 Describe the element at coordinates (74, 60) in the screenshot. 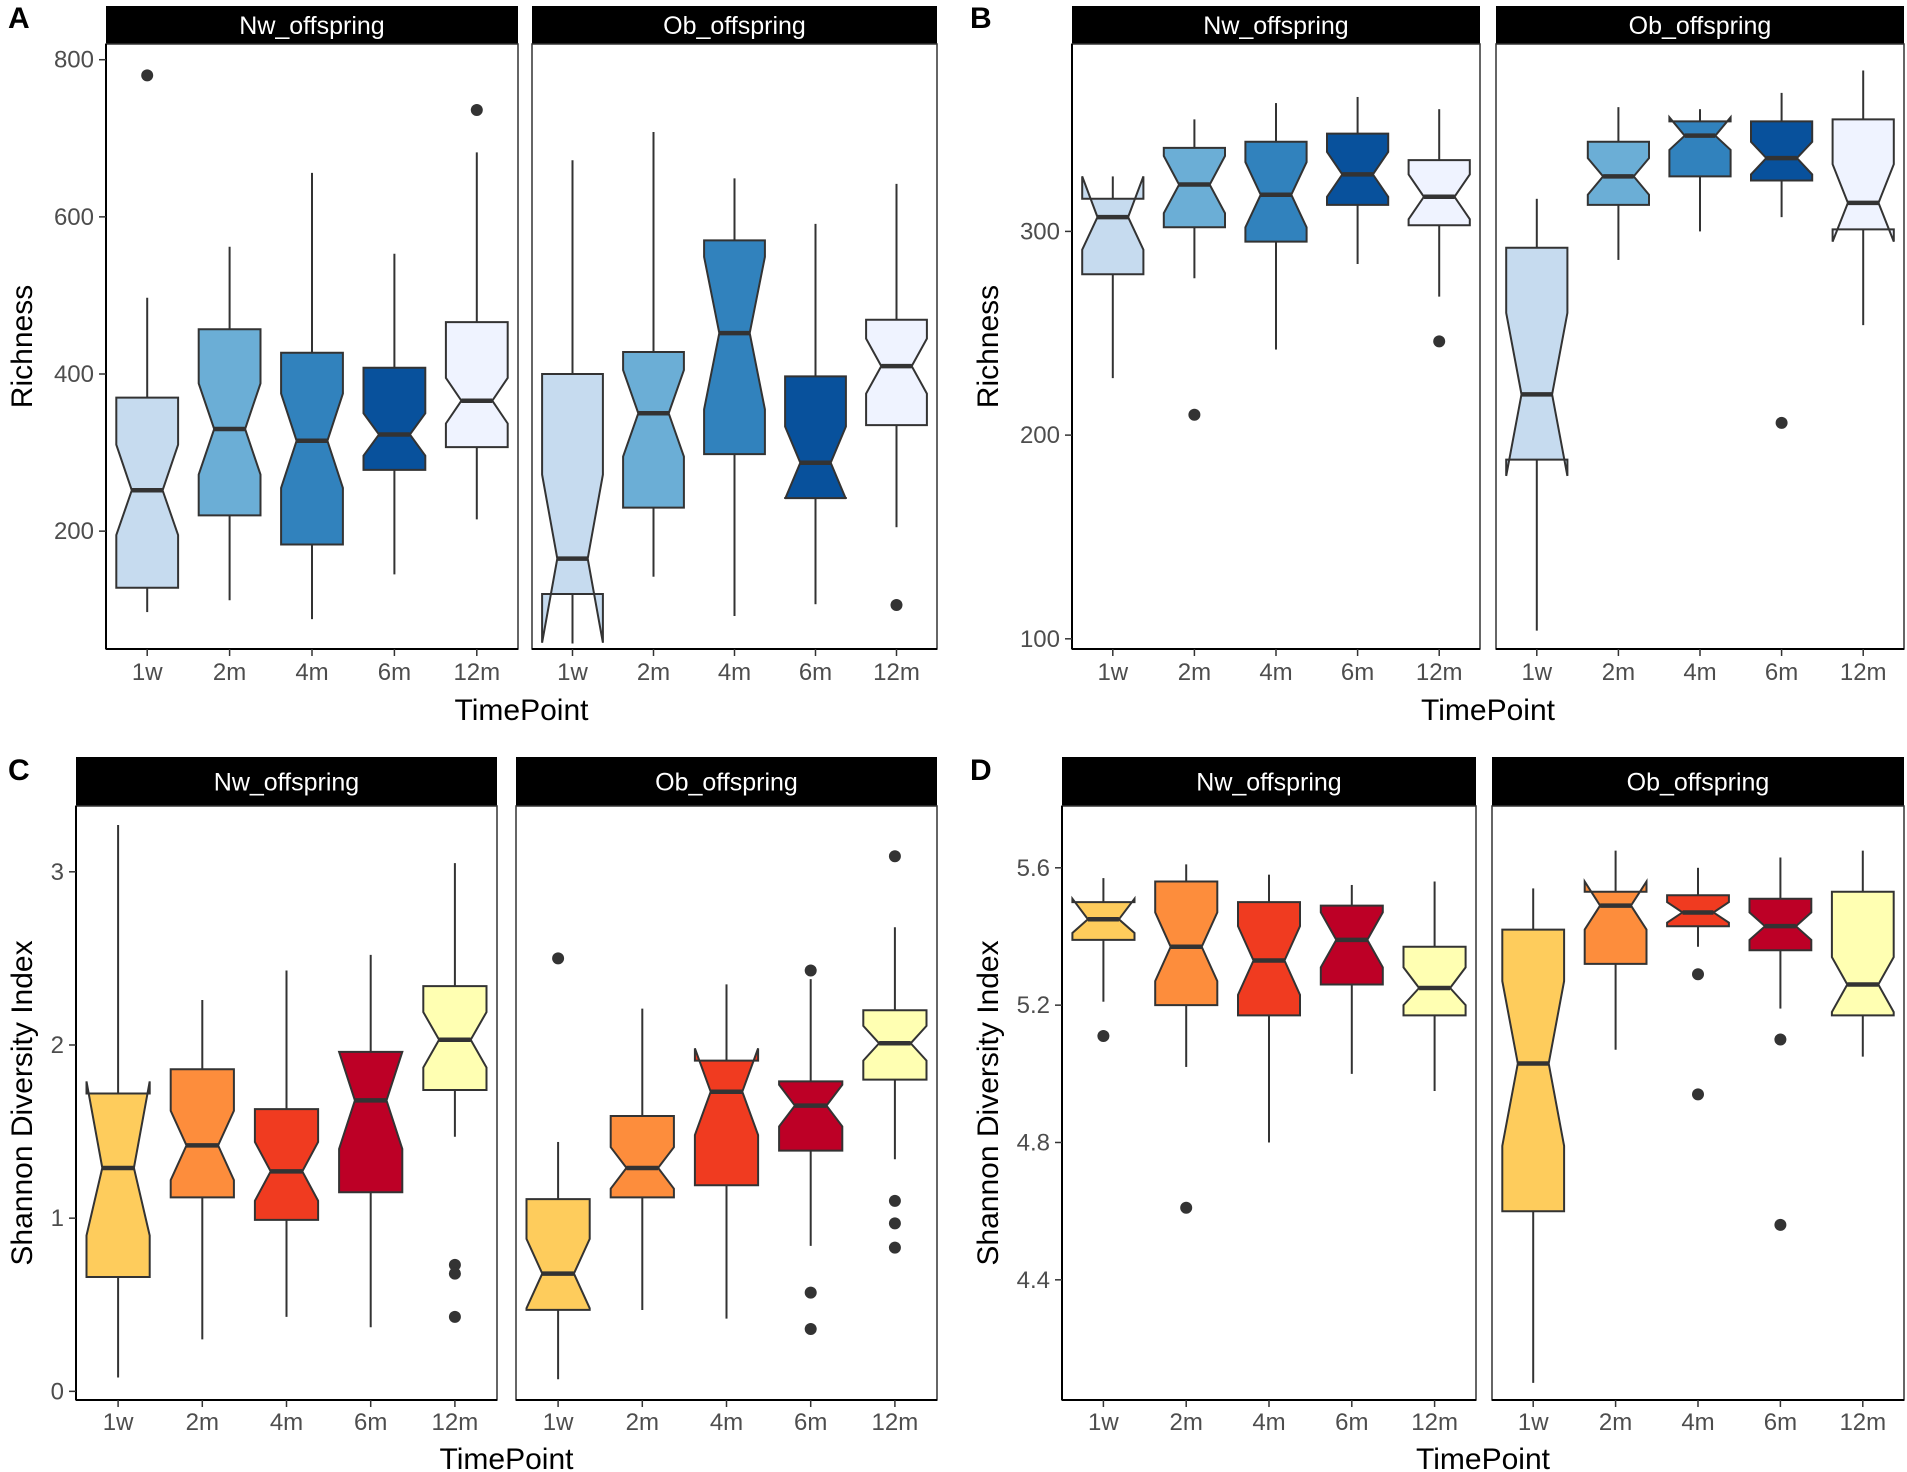

I see `y-tick-label: 800` at that location.